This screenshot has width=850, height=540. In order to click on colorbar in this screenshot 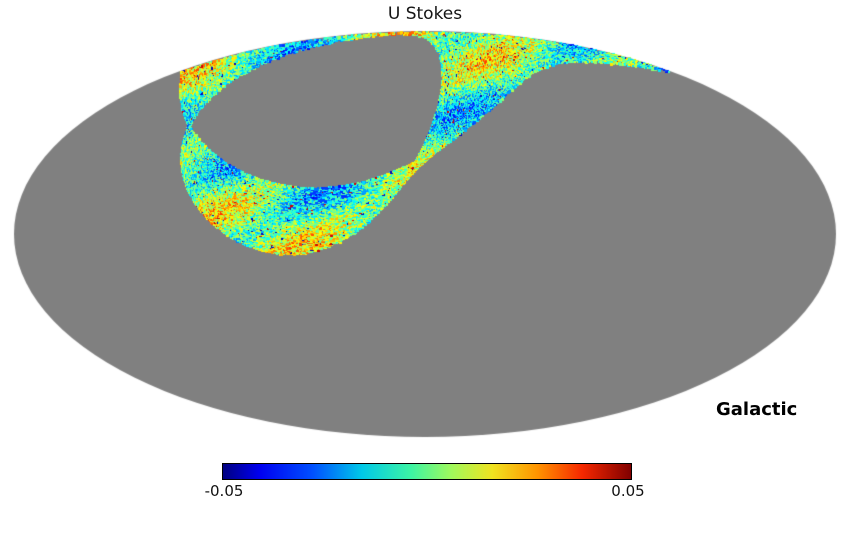, I will do `click(427, 471)`.